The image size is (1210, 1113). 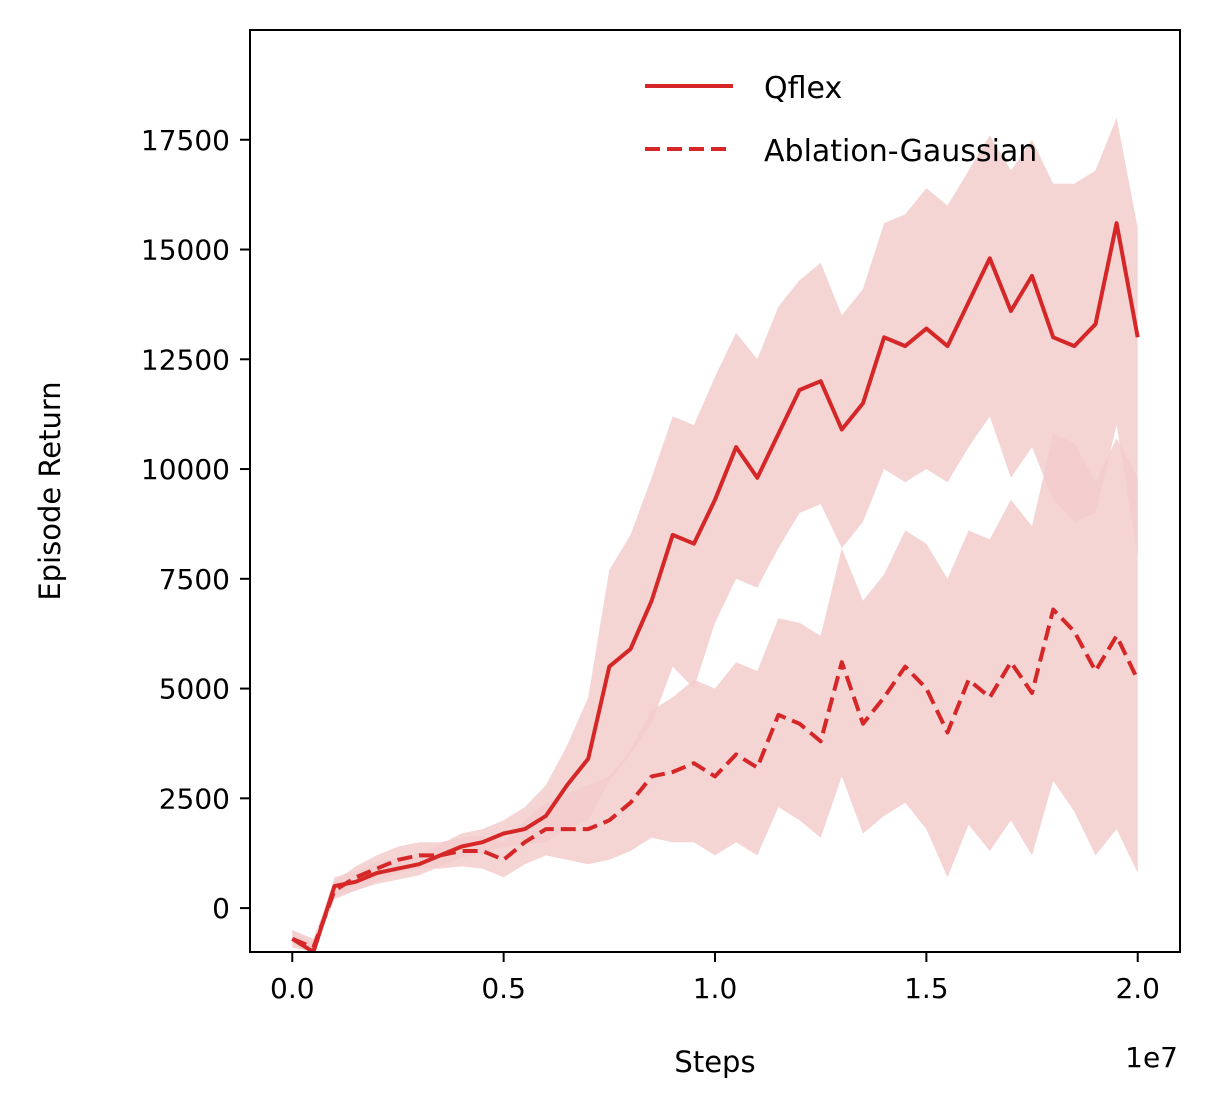 I want to click on y-tick-label: 17500, so click(x=185, y=140).